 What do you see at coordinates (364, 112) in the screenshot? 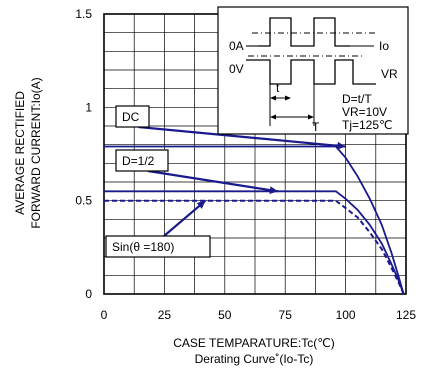
I see `inset-condition-vr: VR=10V` at bounding box center [364, 112].